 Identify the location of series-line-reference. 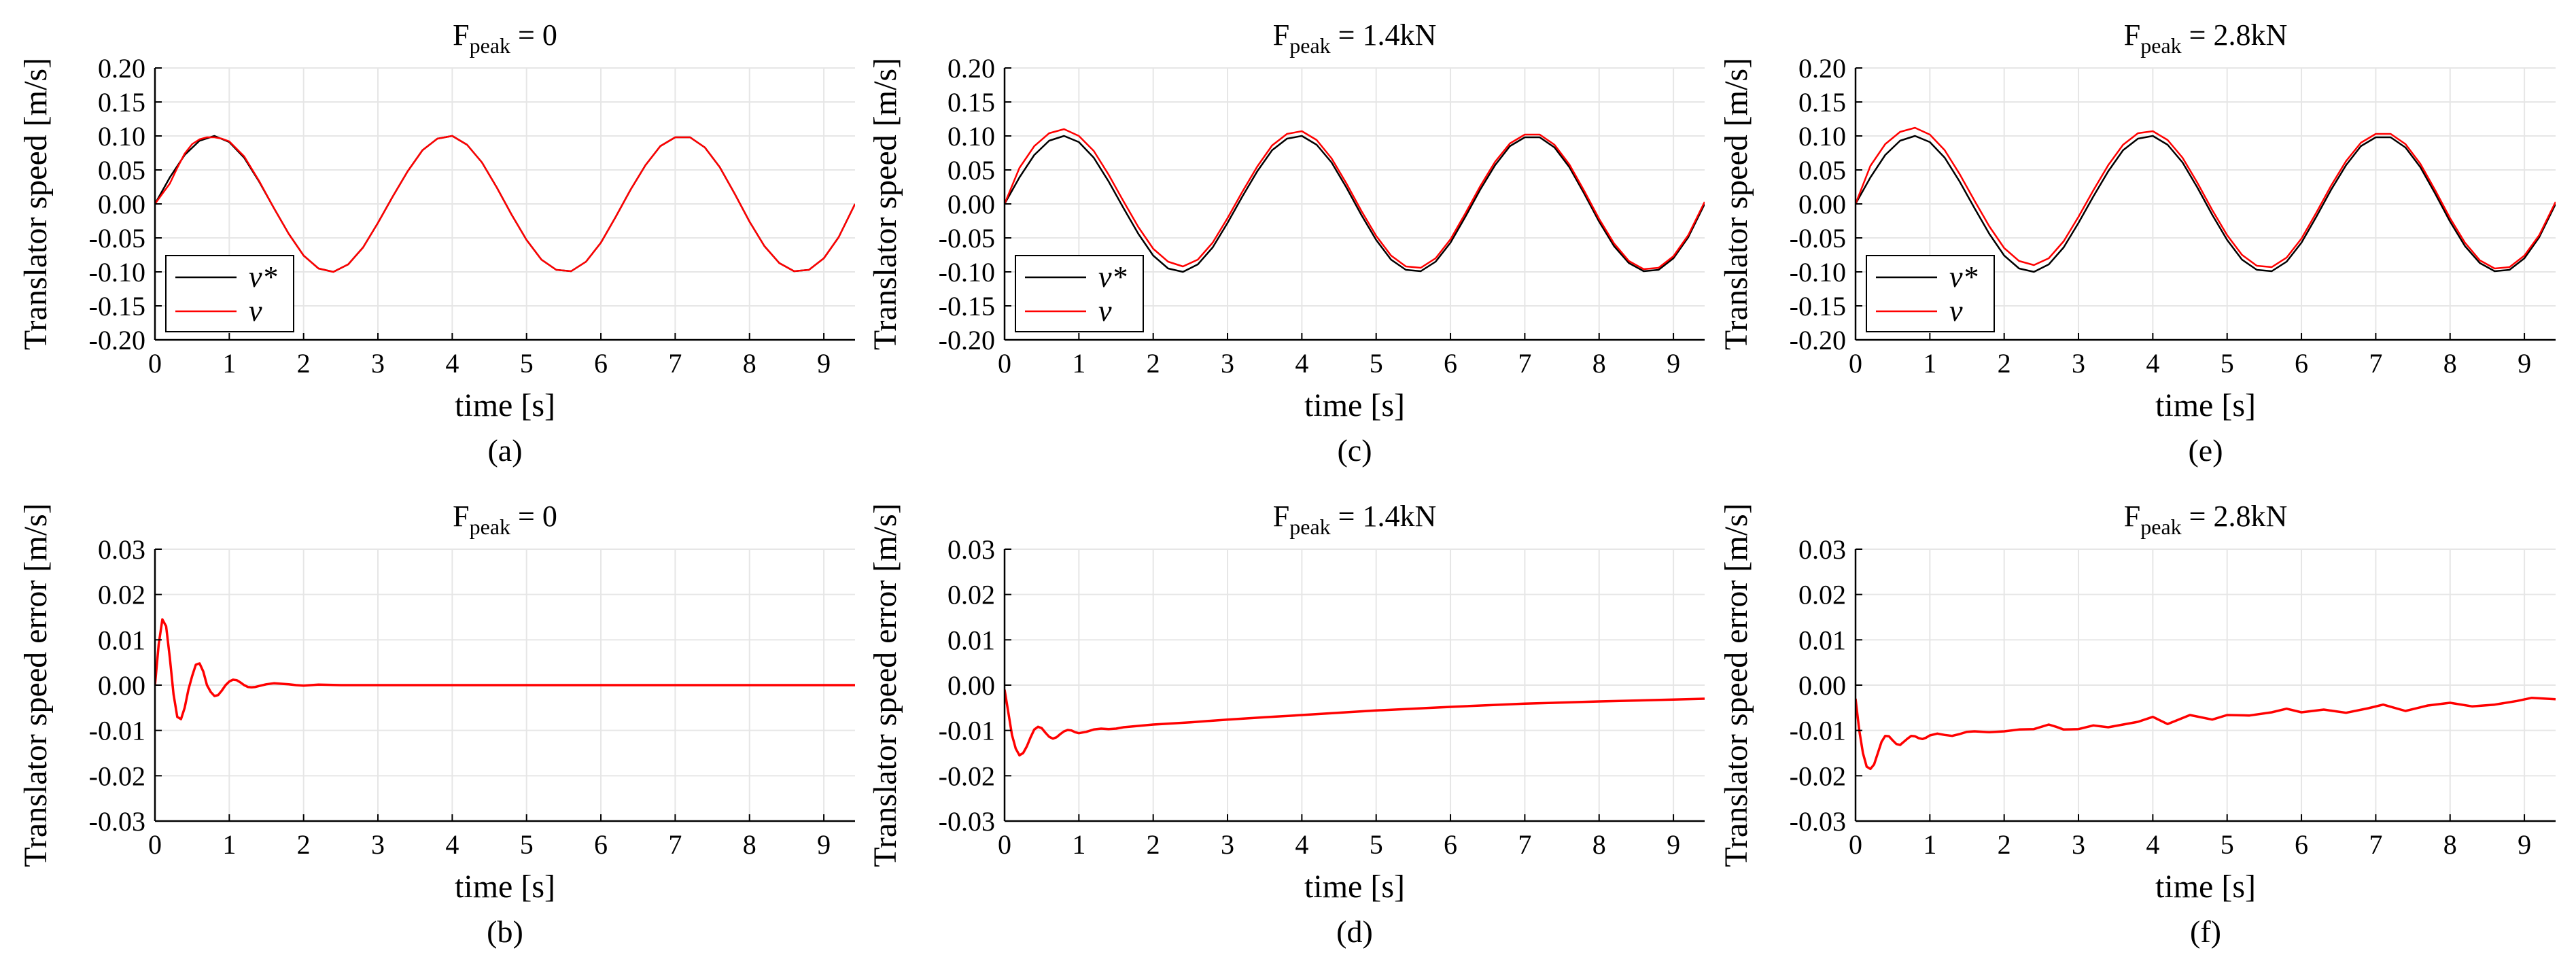
(2206, 204).